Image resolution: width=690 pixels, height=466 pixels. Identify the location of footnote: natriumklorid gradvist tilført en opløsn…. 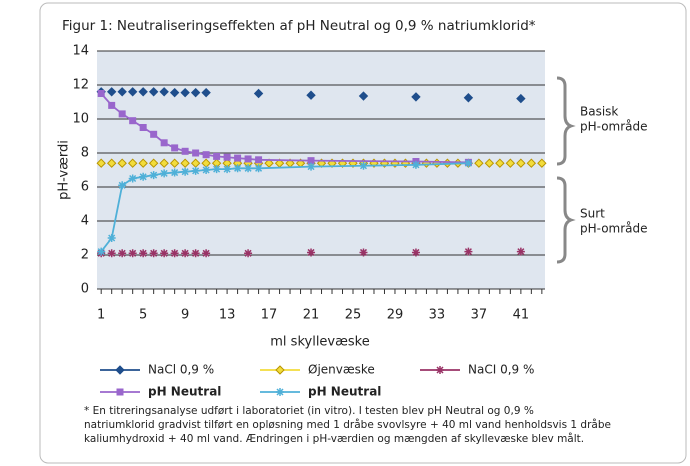
(347, 424).